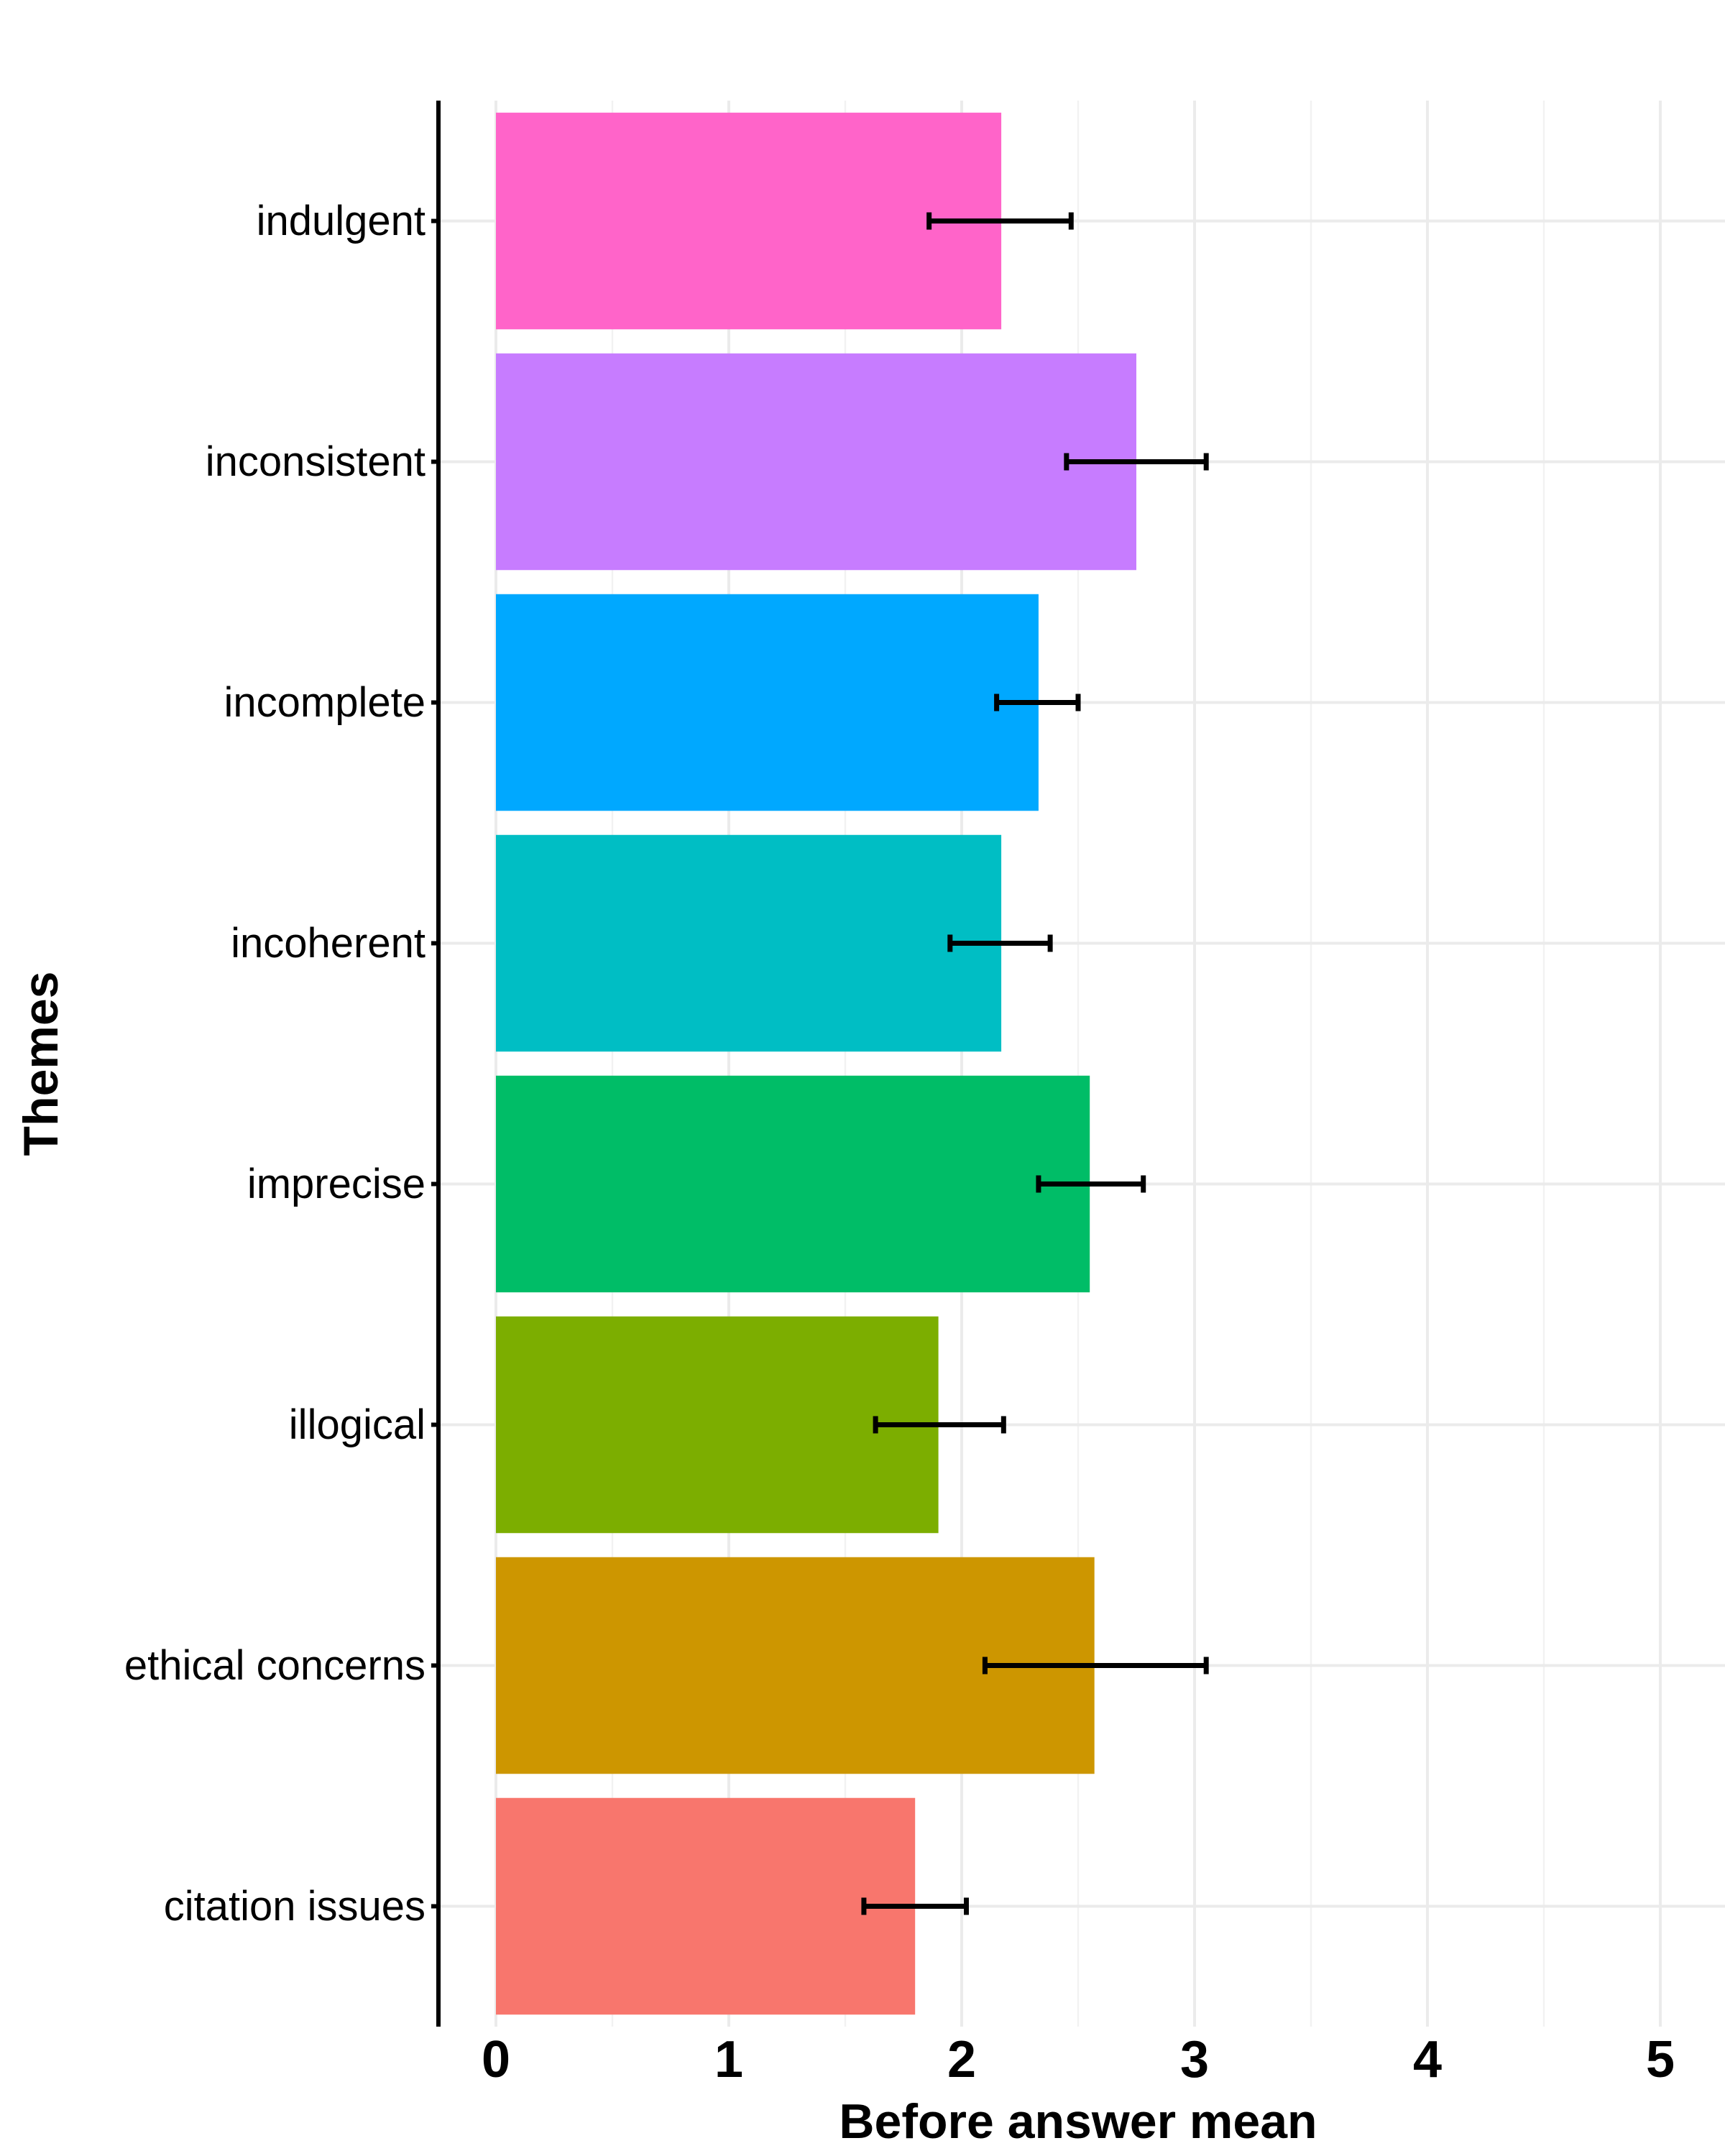 The width and height of the screenshot is (1725, 2156). I want to click on x-tick-label: 3, so click(1194, 2059).